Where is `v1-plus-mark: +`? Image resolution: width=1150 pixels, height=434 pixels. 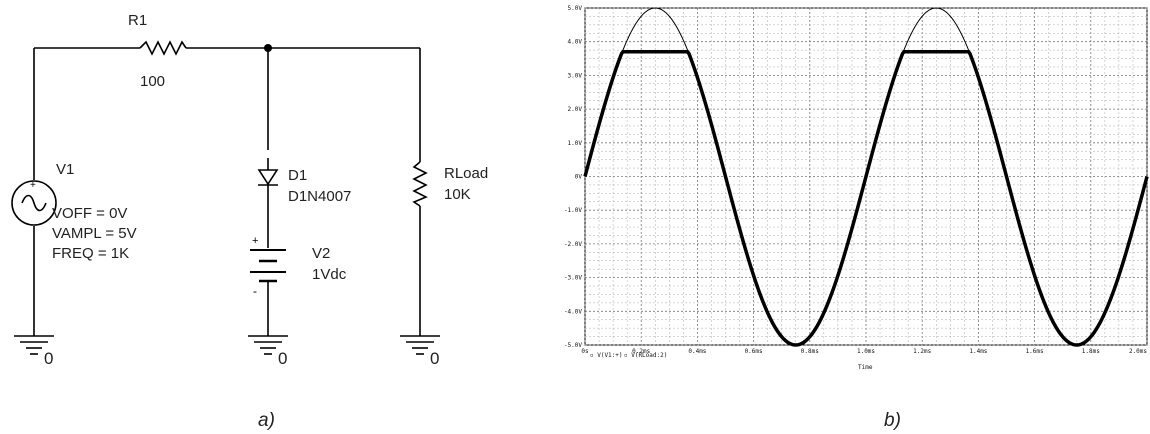
v1-plus-mark: + is located at coordinates (33, 185).